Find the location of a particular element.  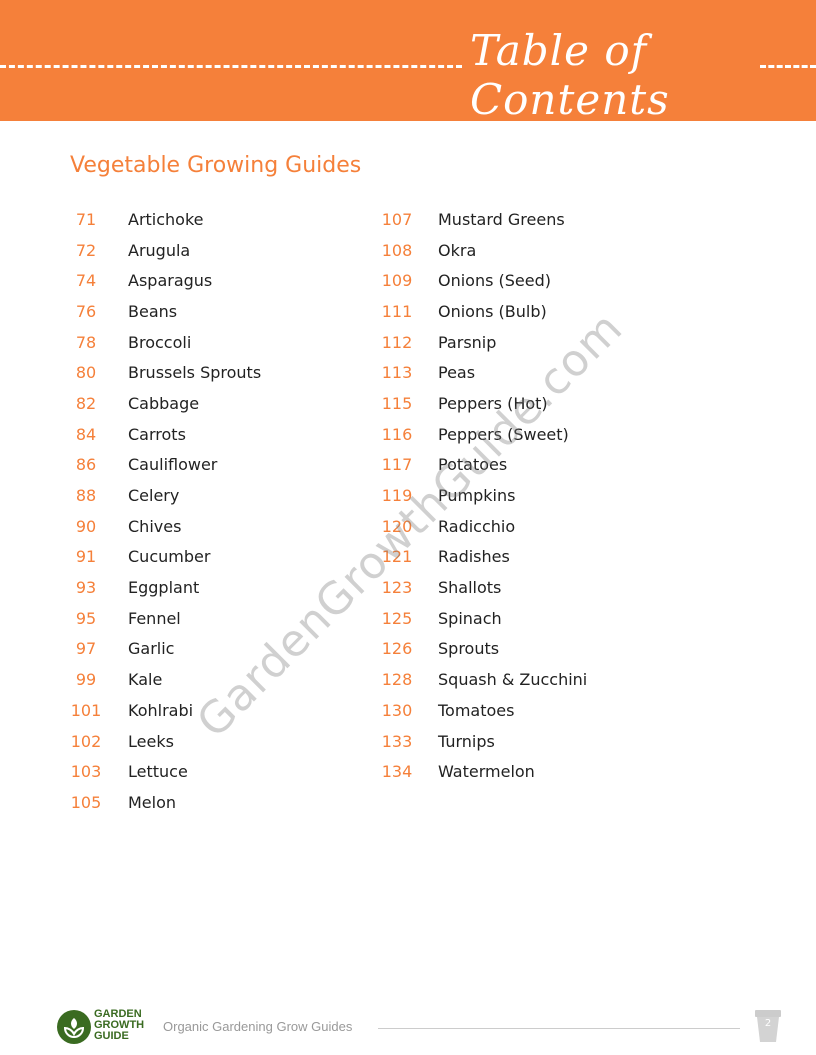

entry-title: Kale is located at coordinates (145, 680).